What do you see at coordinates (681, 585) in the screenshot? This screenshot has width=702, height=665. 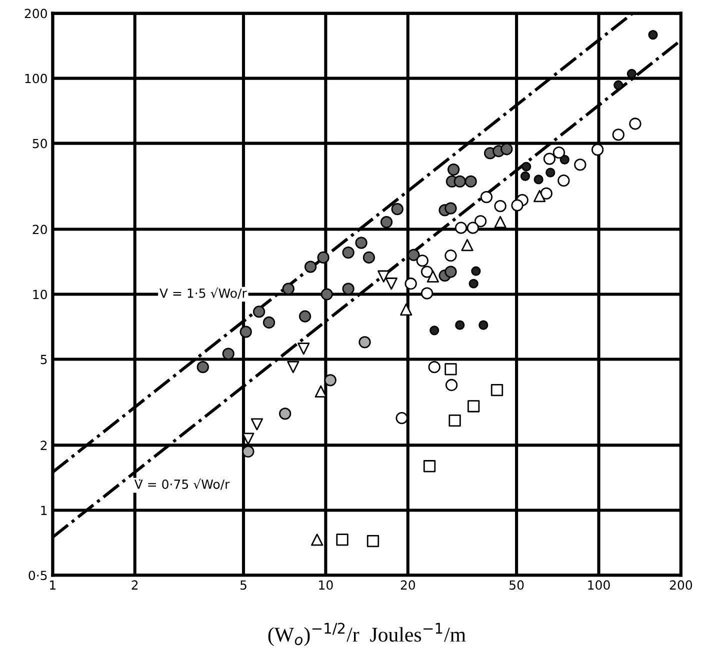 I see `x-tick-label: 200` at bounding box center [681, 585].